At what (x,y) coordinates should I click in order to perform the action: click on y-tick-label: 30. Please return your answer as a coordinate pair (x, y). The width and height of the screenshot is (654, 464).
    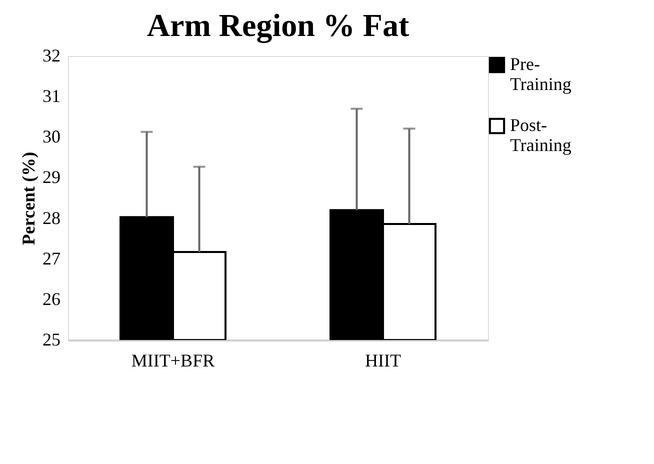
    Looking at the image, I should click on (51, 136).